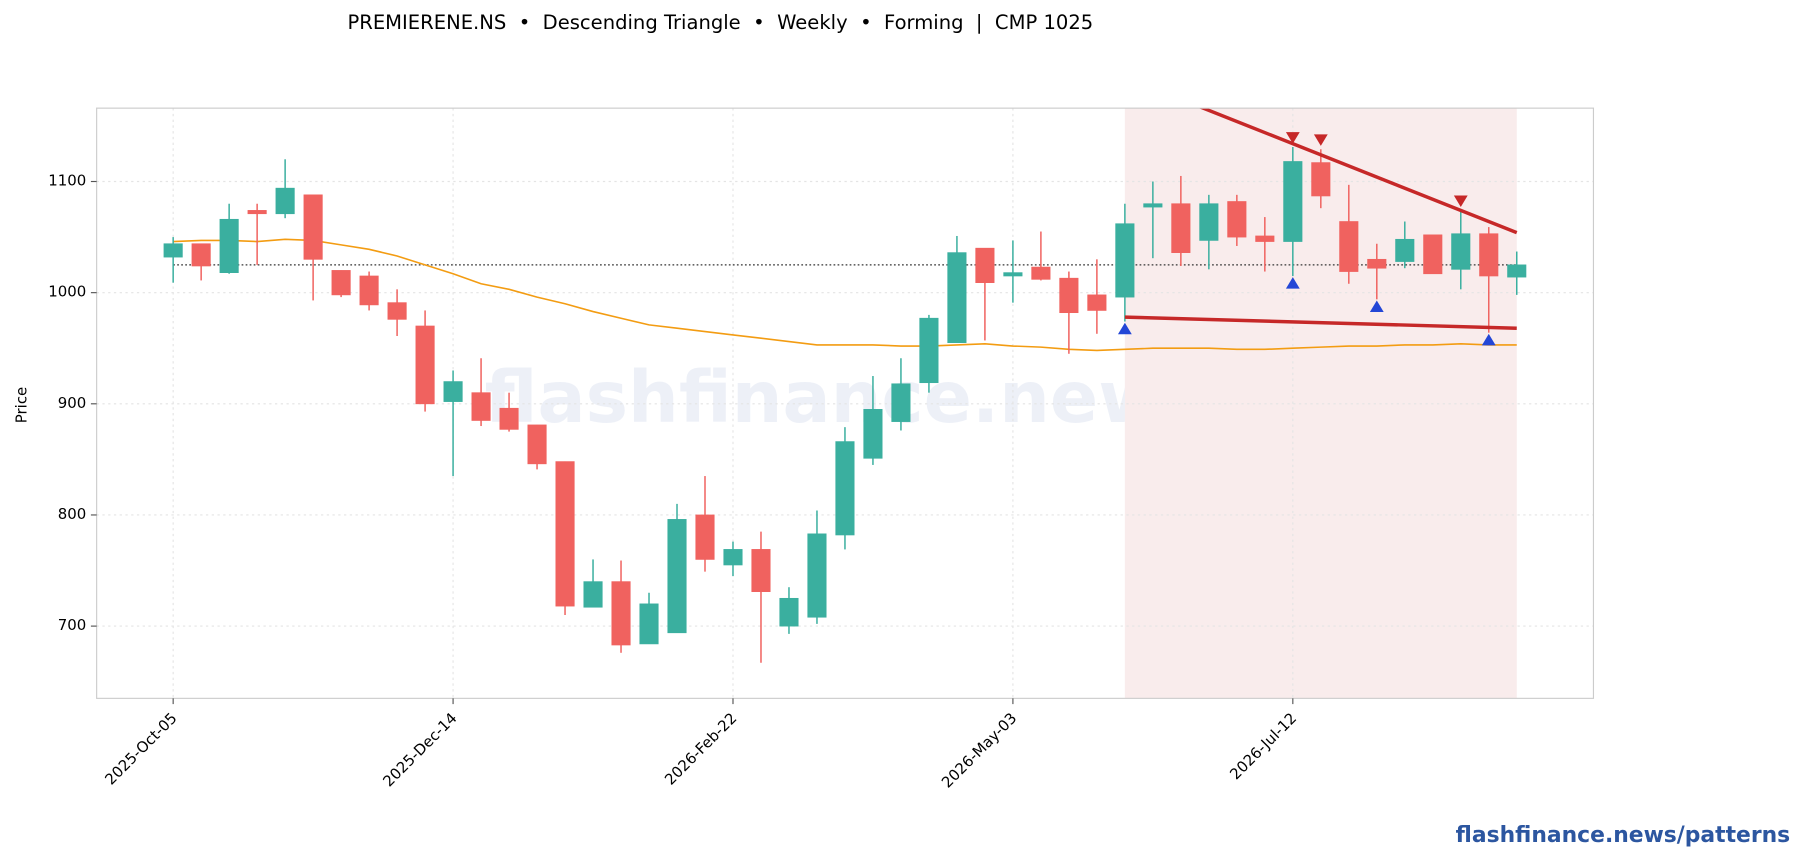  I want to click on y-tick-label: 800, so click(72, 514).